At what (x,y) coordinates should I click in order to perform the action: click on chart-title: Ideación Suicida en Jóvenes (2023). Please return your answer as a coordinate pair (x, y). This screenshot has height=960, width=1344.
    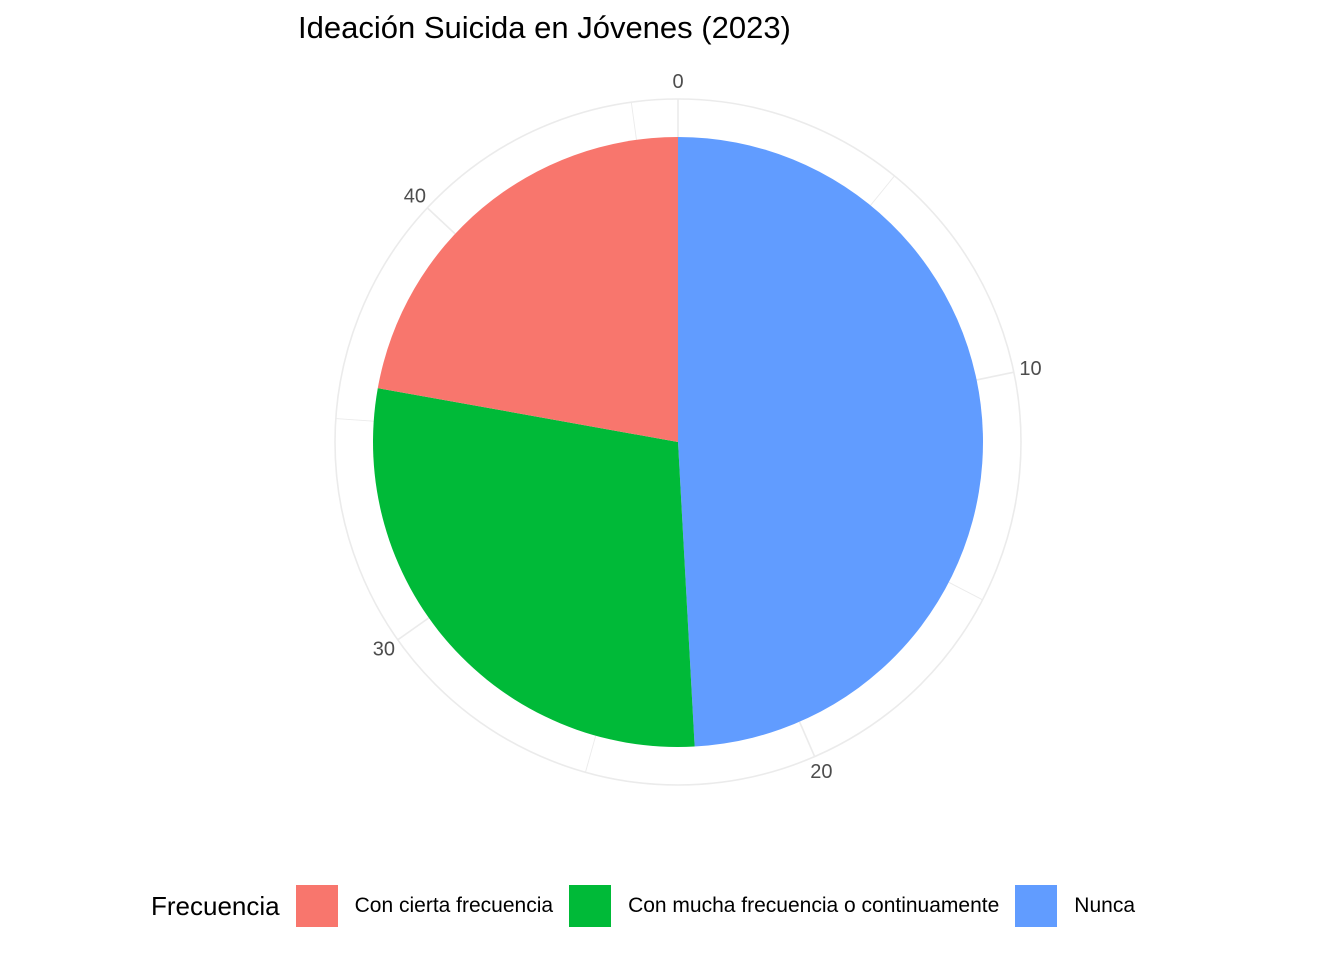
    Looking at the image, I should click on (544, 27).